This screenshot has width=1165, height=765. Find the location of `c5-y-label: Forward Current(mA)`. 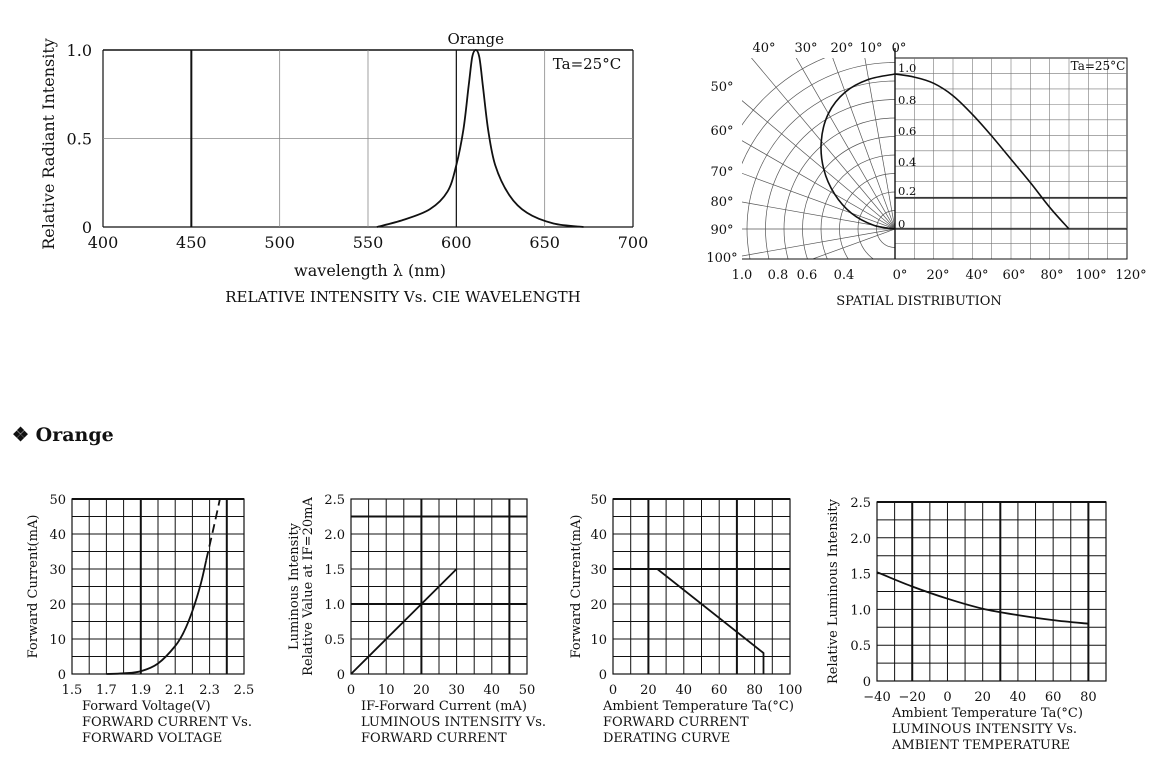

c5-y-label: Forward Current(mA) is located at coordinates (576, 587).